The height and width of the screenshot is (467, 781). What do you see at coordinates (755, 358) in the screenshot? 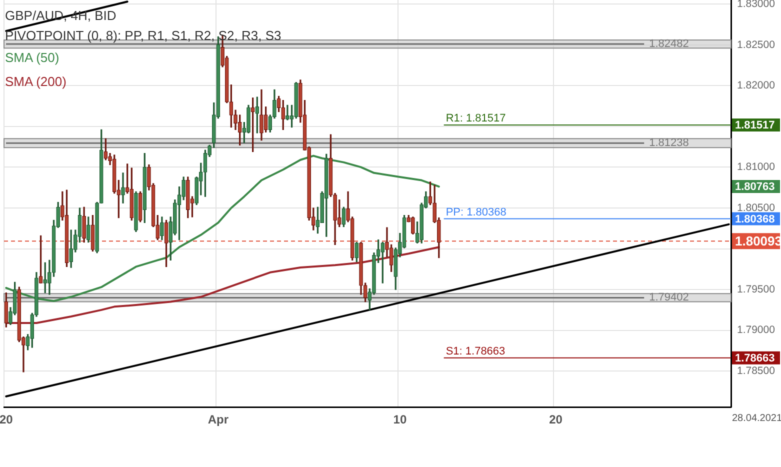
I see `text: 1.78663` at bounding box center [755, 358].